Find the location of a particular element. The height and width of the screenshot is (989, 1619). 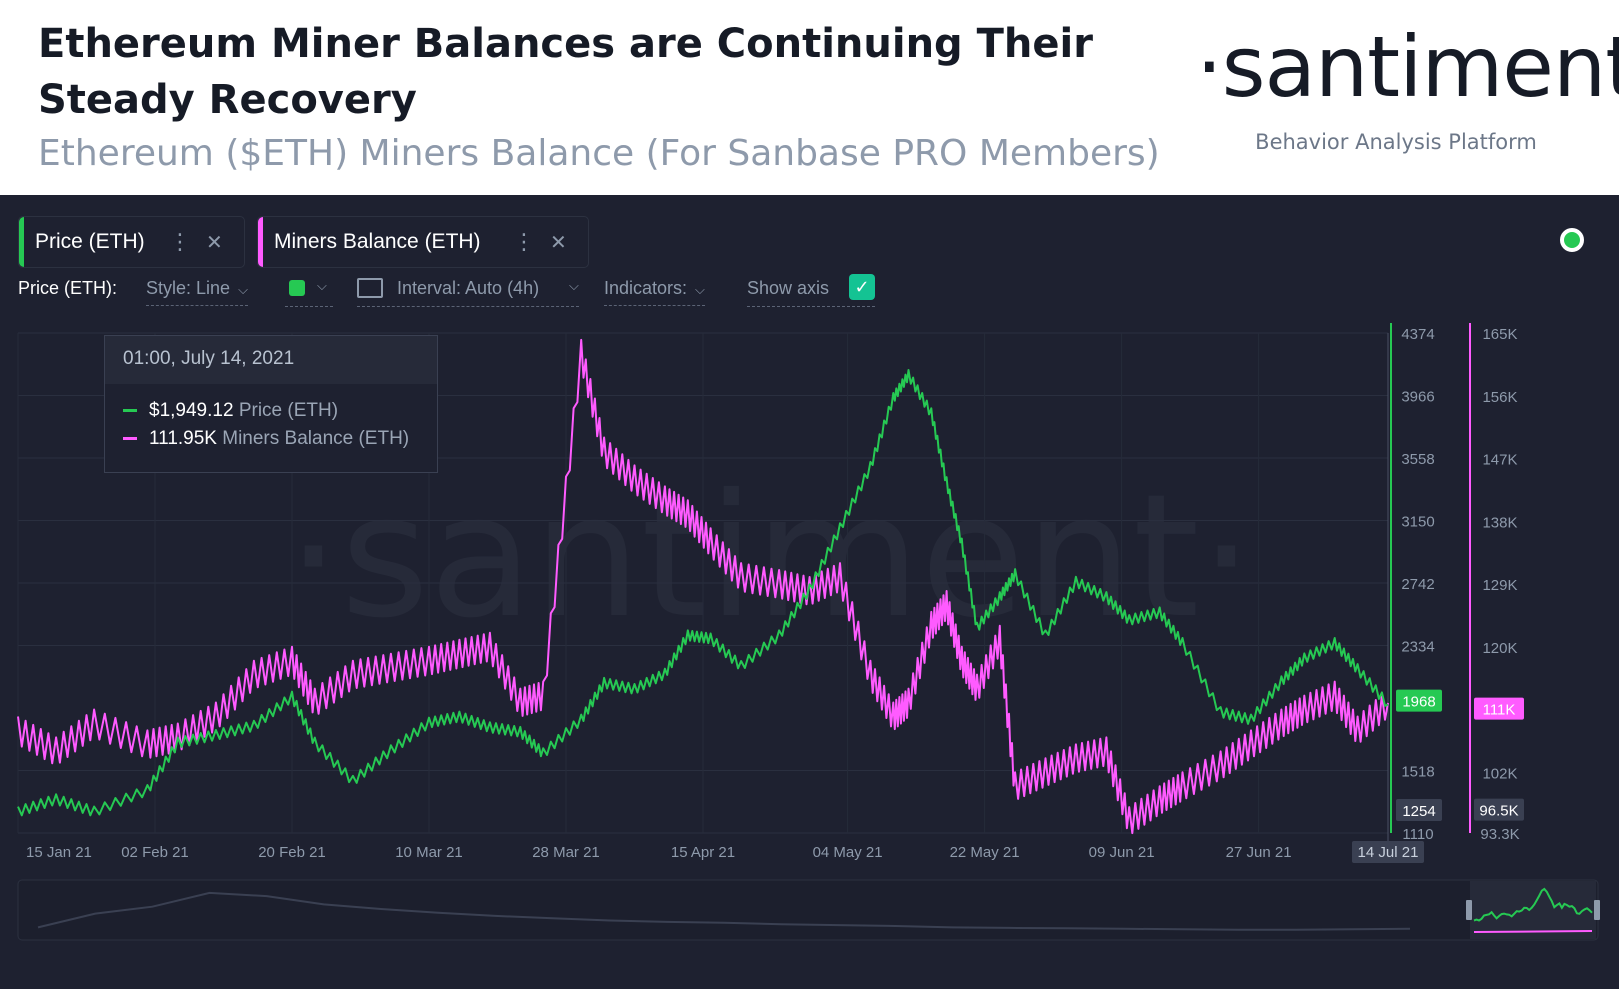

brand-name: ·santiment· is located at coordinates (1407, 67).